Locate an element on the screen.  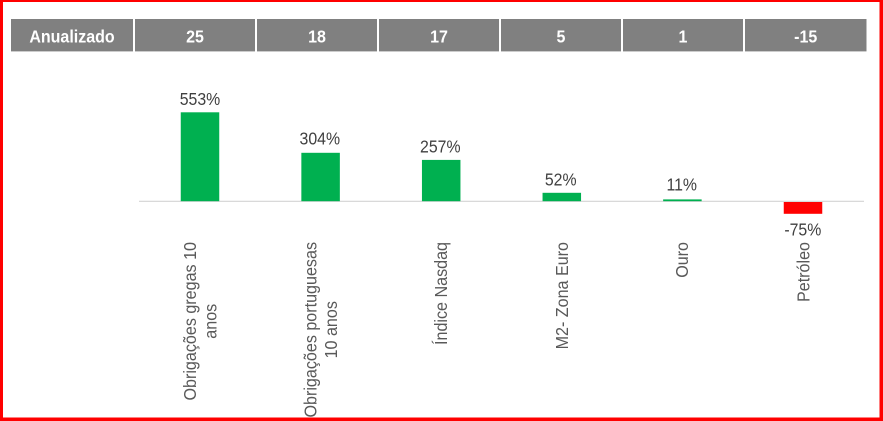
svg-text: 304% is located at coordinates (320, 138).